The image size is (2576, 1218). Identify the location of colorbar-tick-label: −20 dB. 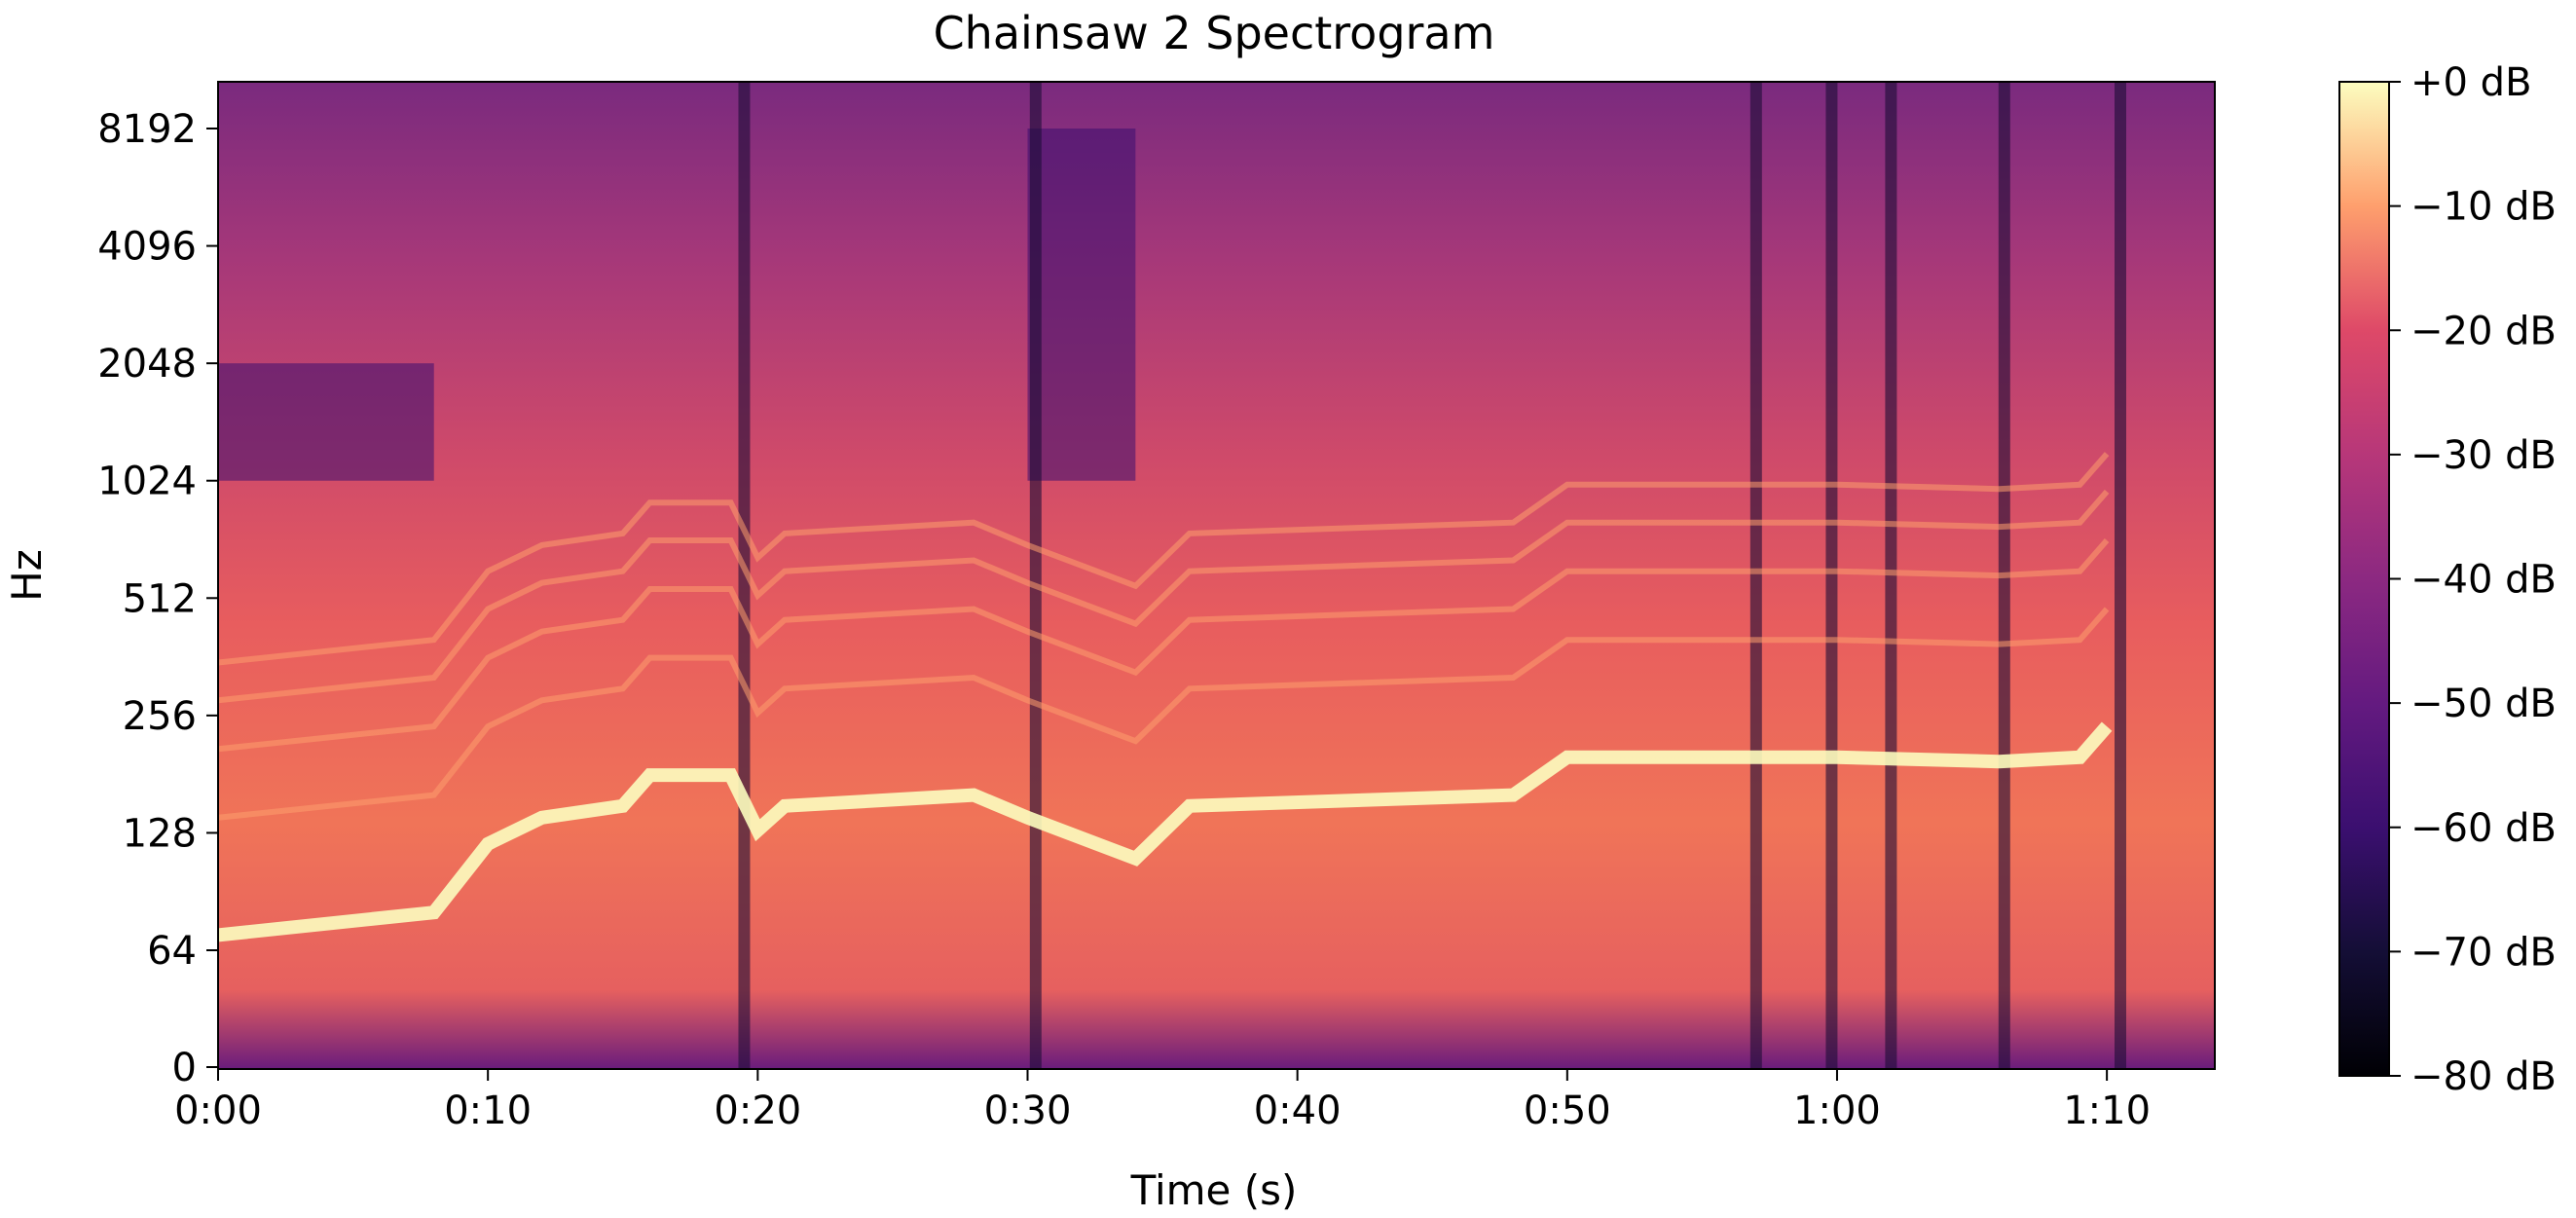
(2483, 331).